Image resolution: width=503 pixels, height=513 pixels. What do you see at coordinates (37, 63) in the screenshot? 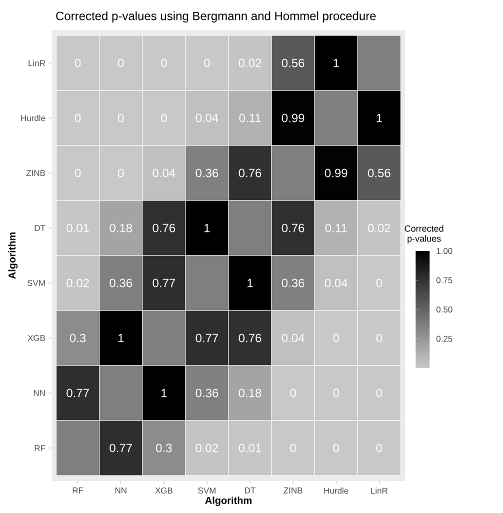
I see `y-tick-label: LinR` at bounding box center [37, 63].